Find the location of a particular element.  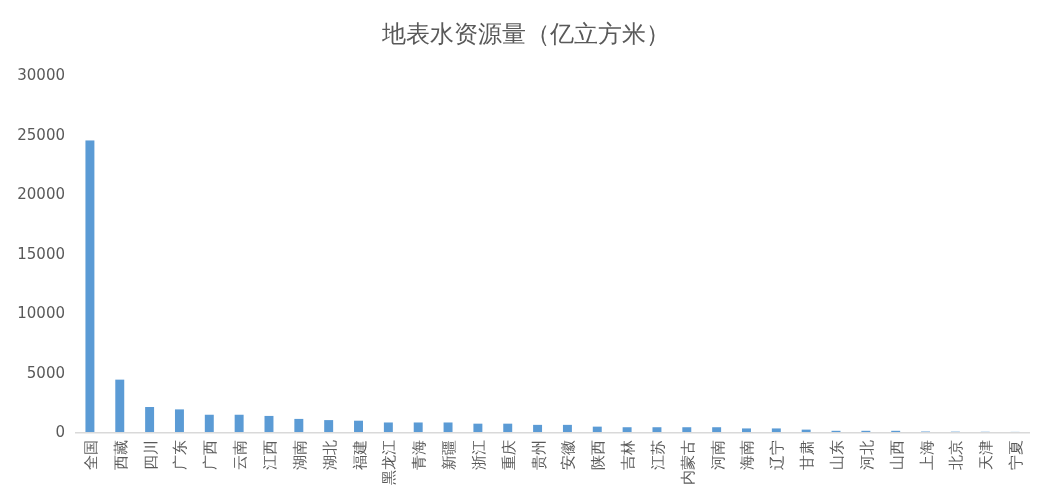

x-tick-label: 河南 is located at coordinates (717, 455).